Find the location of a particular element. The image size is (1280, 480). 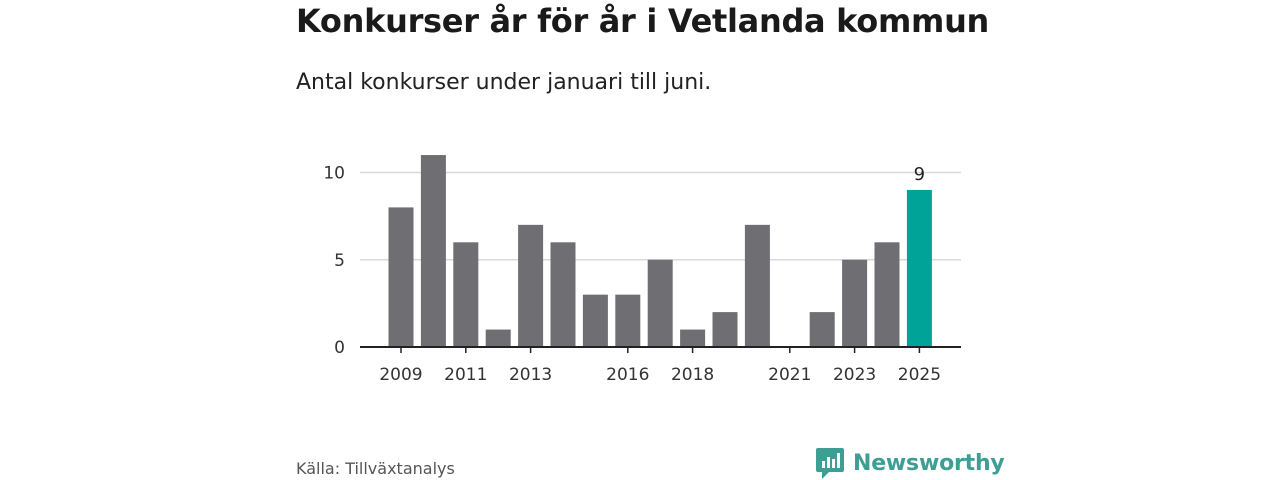

x-tick-label: 2018 is located at coordinates (692, 375).